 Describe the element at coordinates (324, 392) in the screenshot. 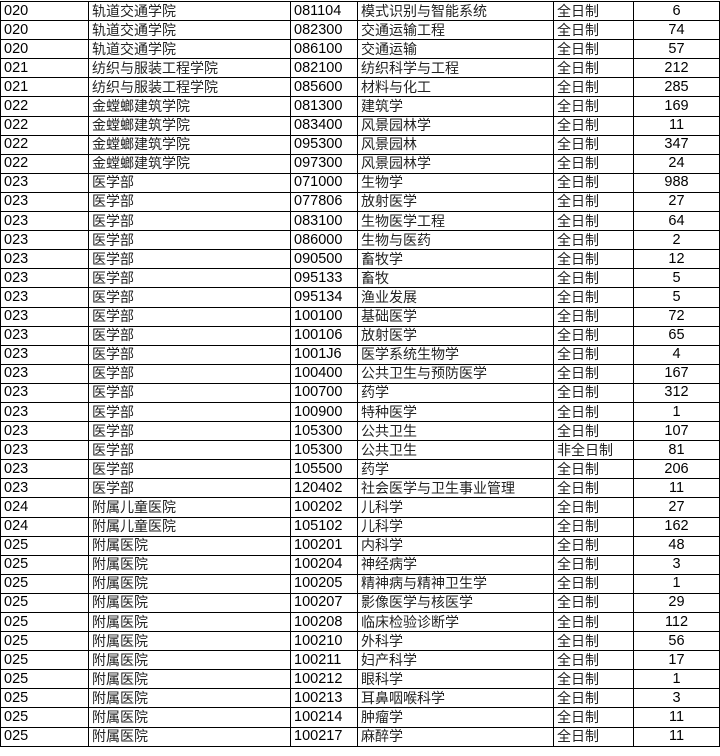

I see `major-code-cell: 100700` at that location.